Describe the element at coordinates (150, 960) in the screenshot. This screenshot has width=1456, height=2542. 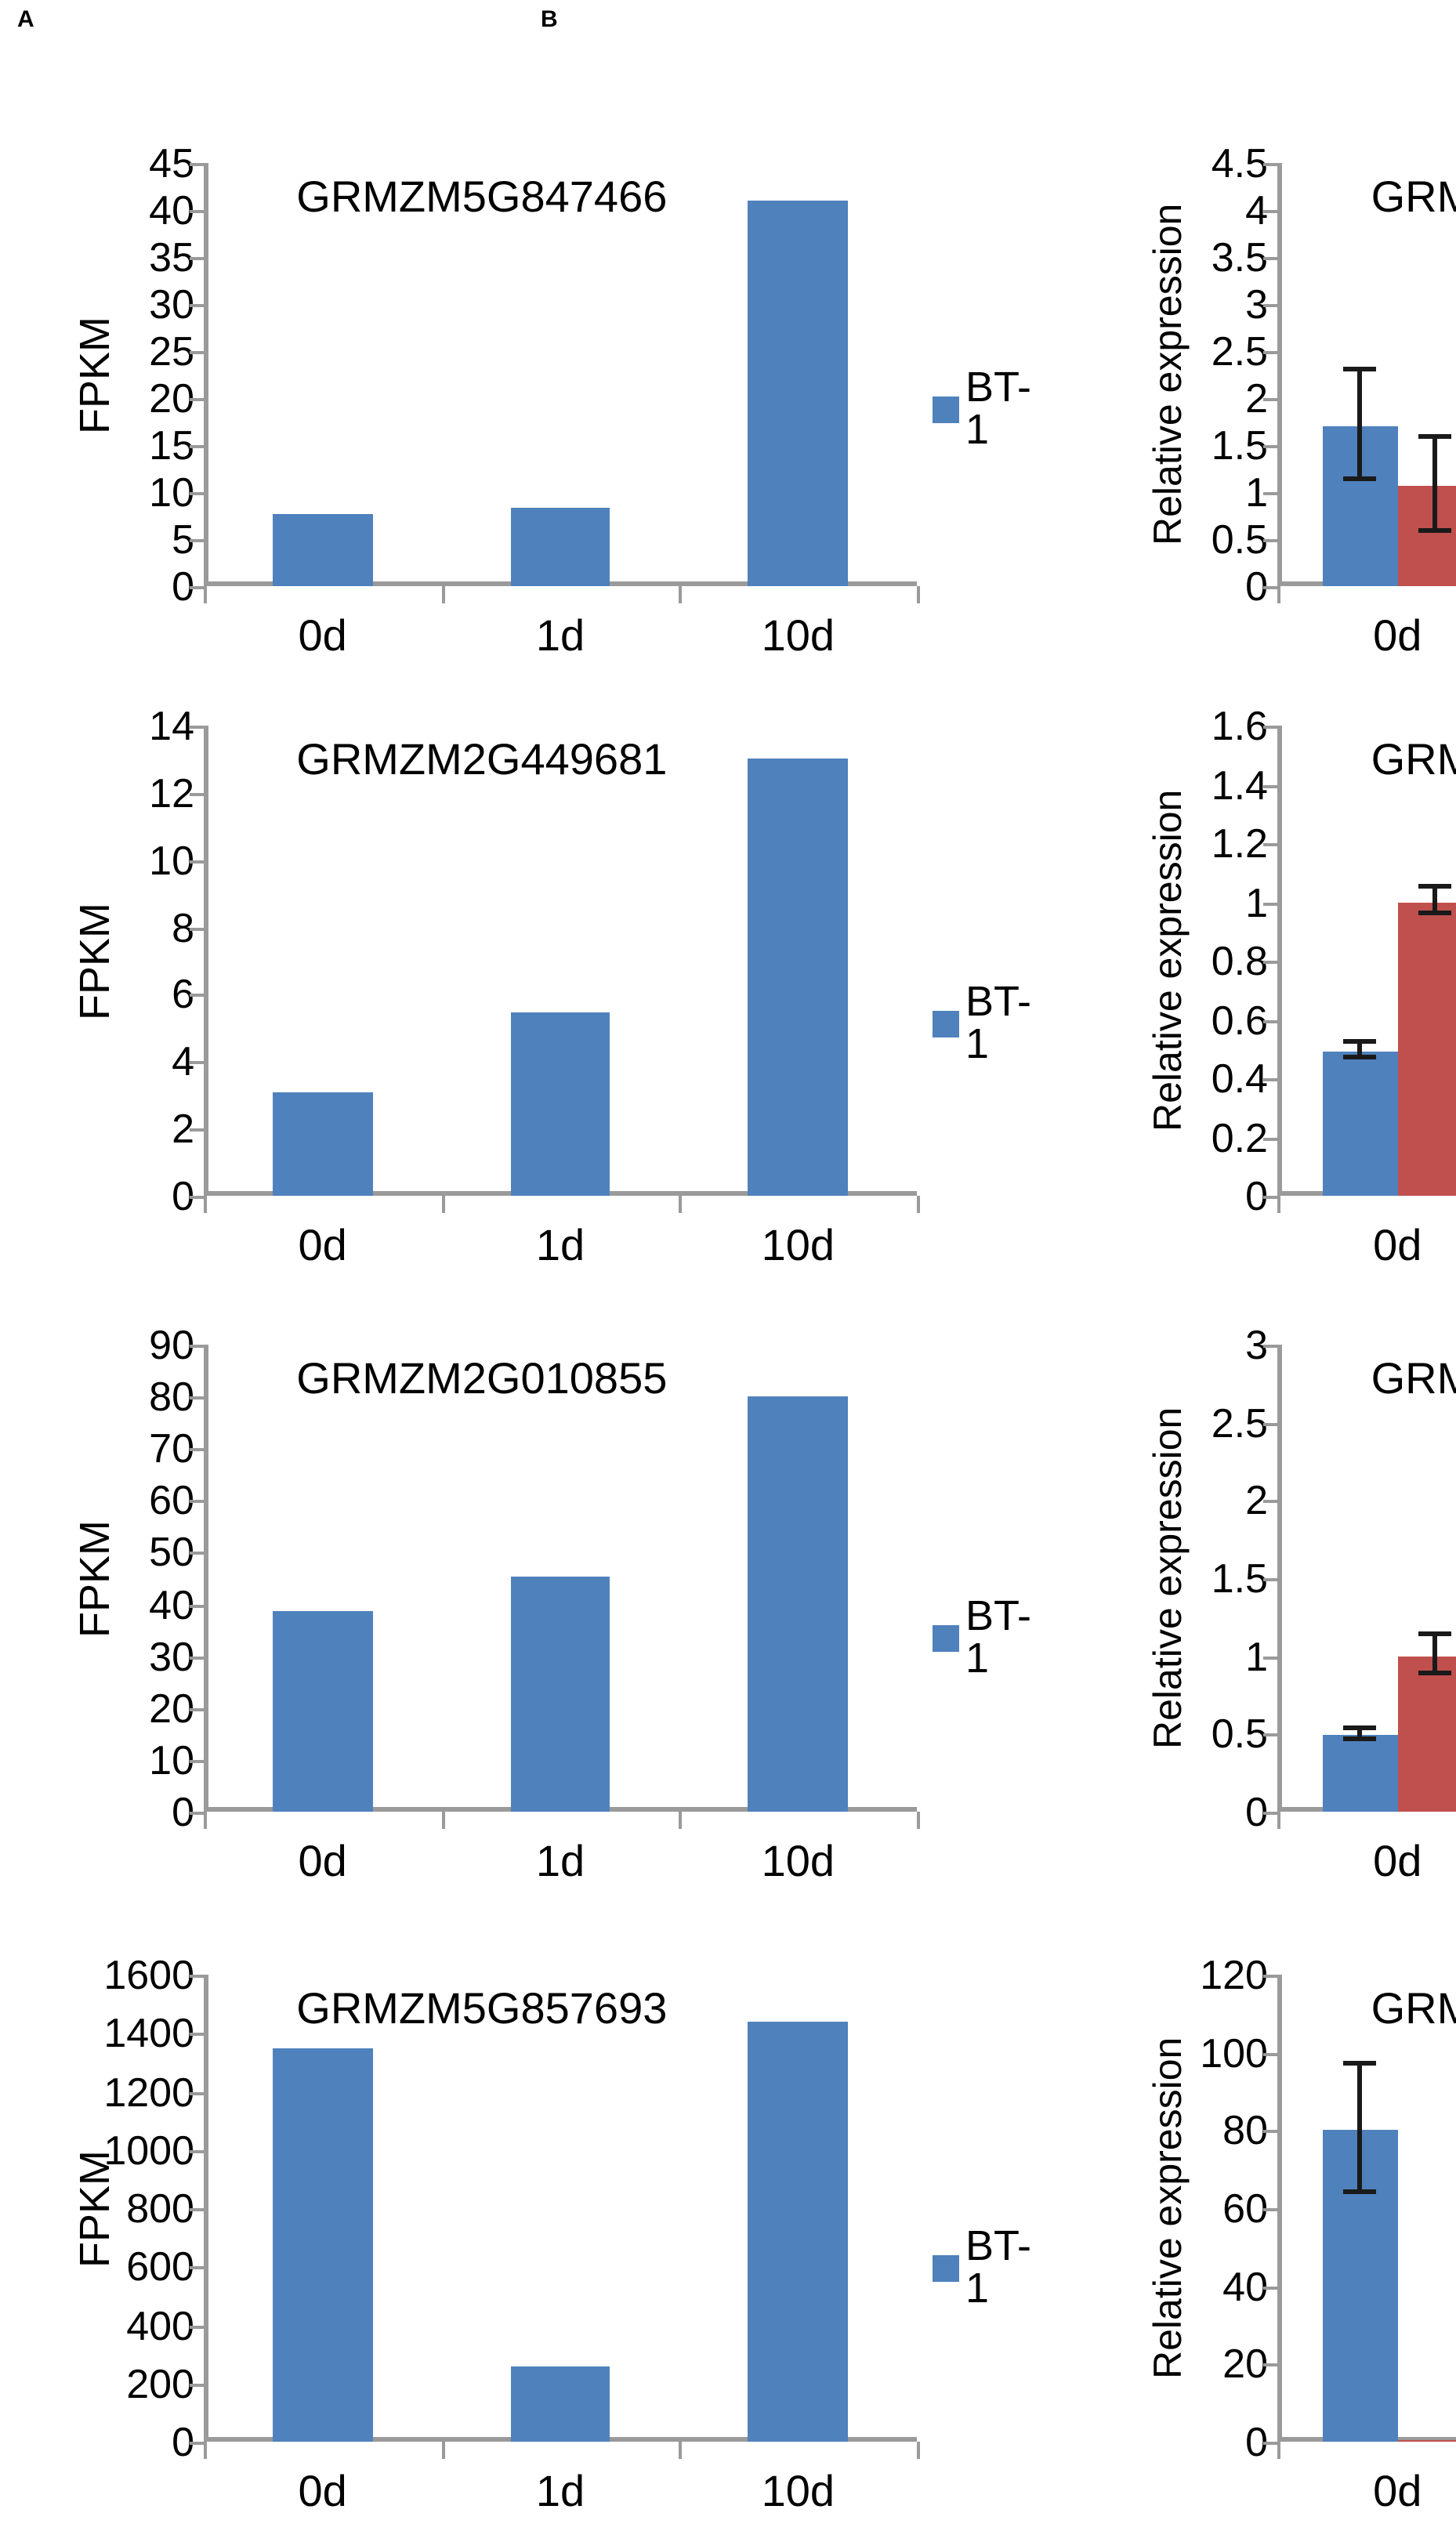
I see `y-tick-labels-a2: 0 2 4 6 8 10 12 14` at that location.